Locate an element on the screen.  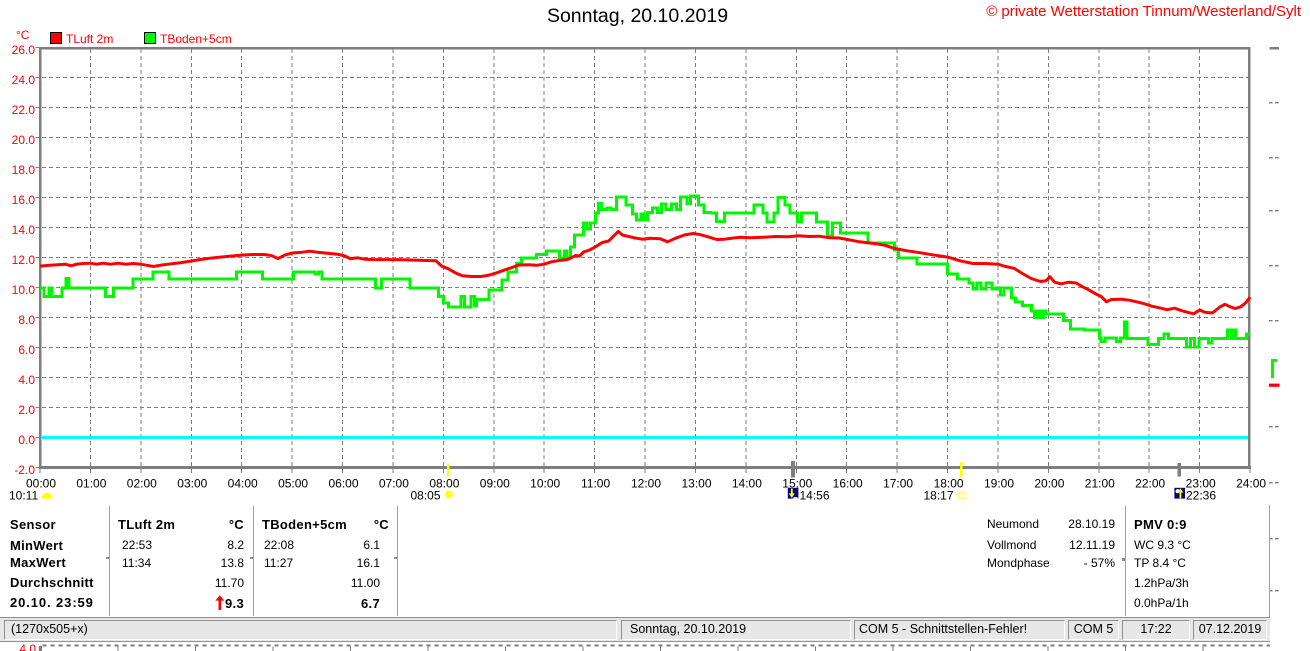
svg-text: 0.0 is located at coordinates (26, 440).